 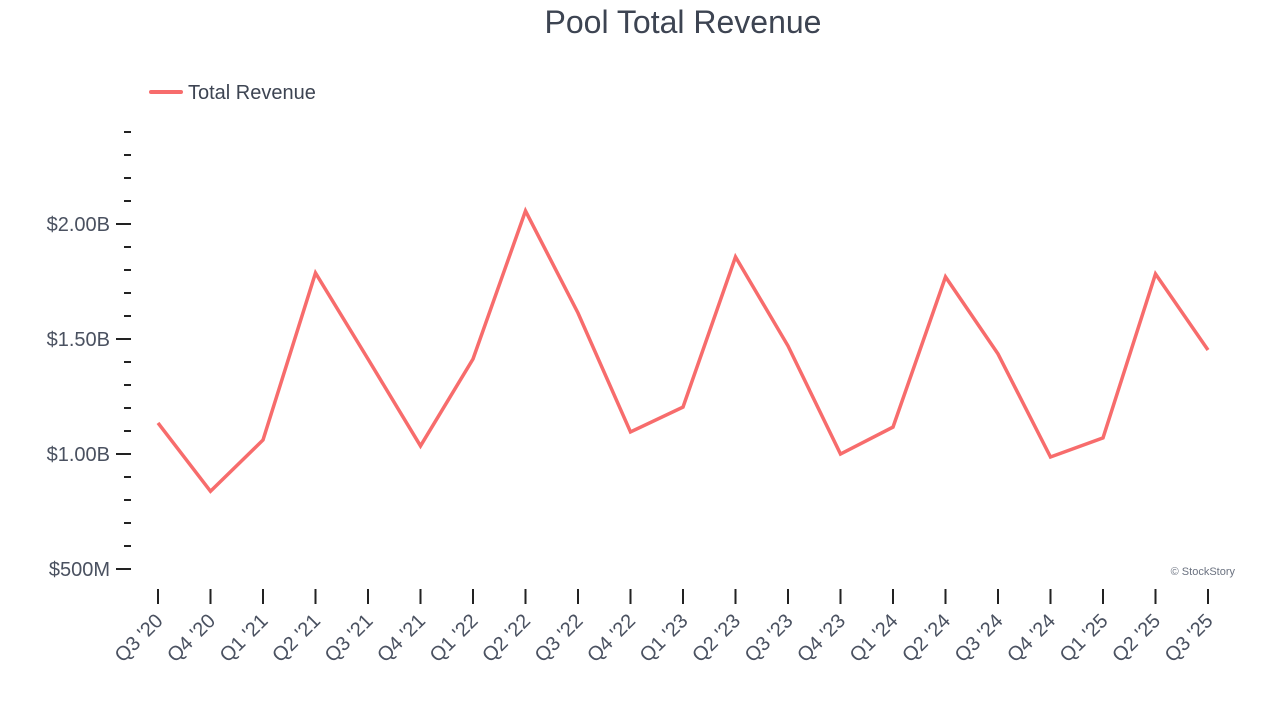 I want to click on chart-title: Pool Total Revenue, so click(x=683, y=22).